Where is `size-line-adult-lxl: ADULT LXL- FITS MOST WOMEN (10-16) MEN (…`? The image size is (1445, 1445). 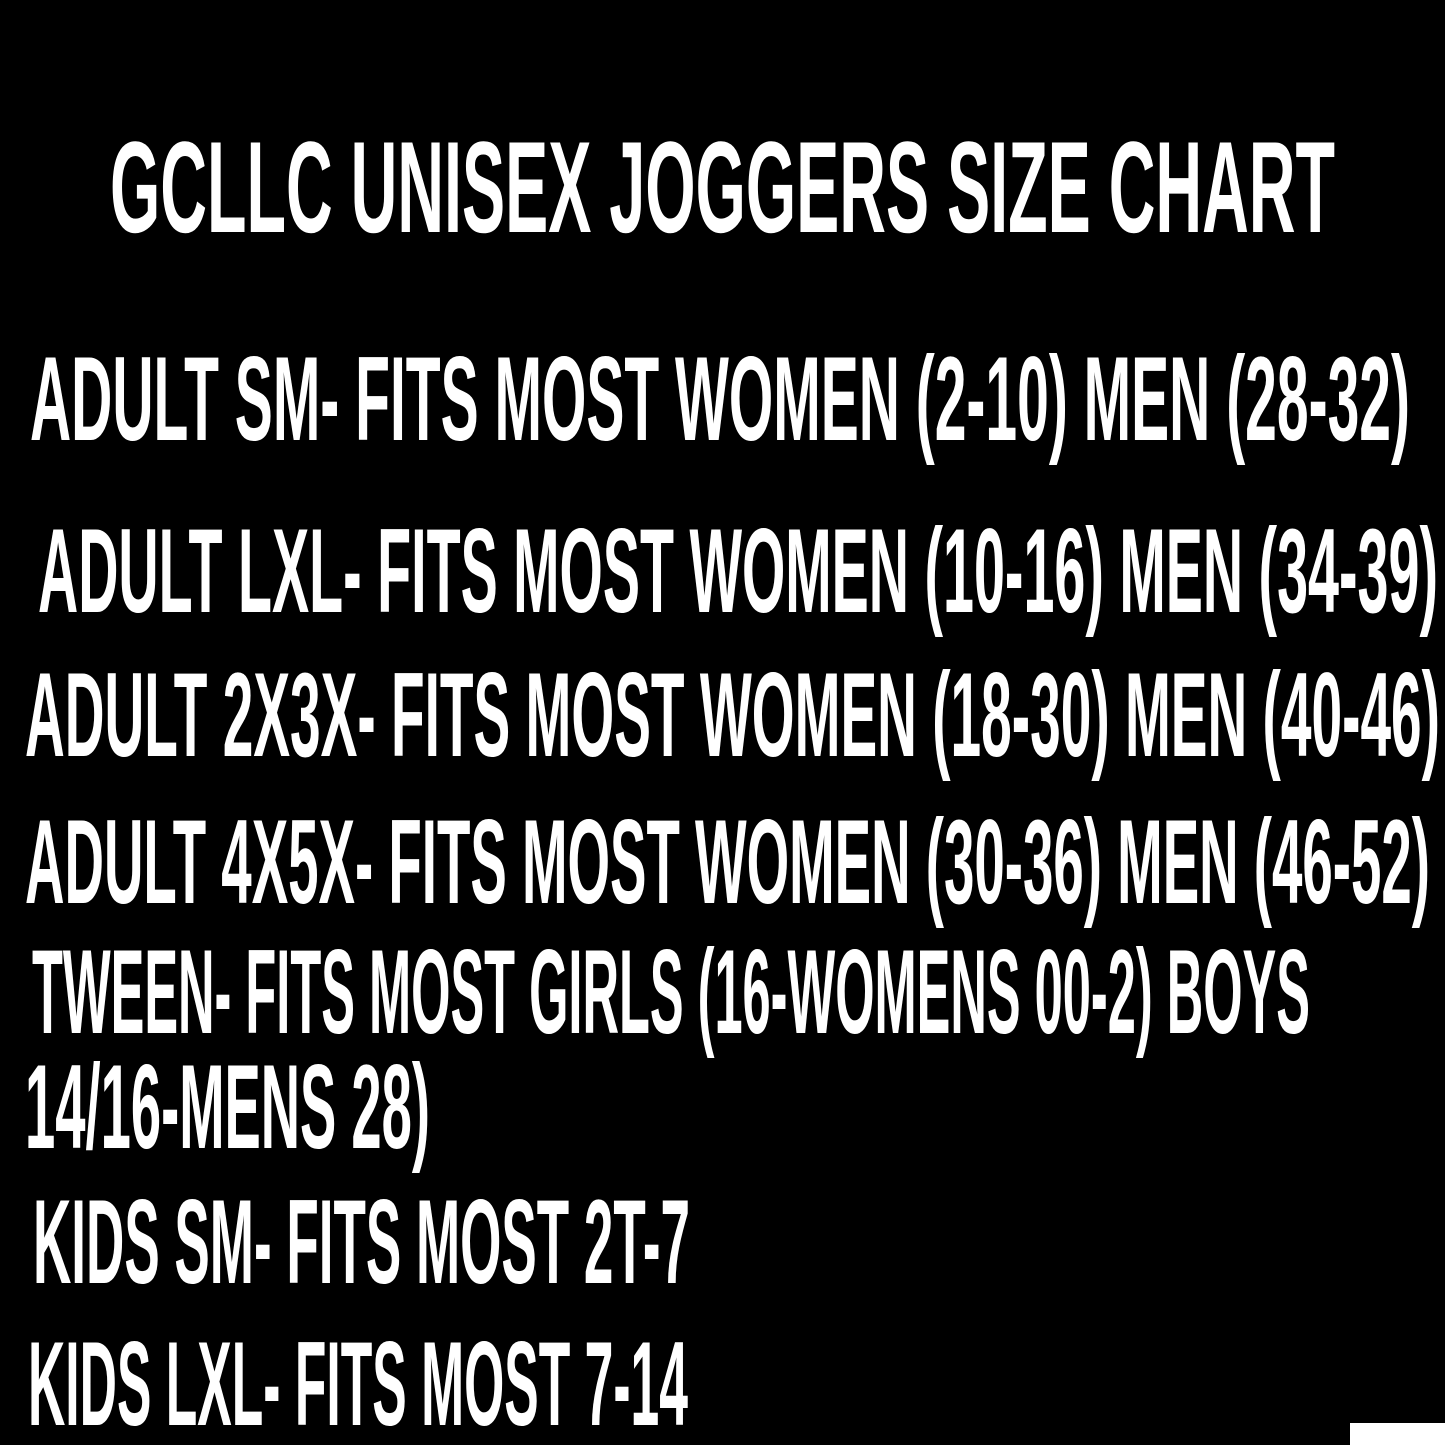
size-line-adult-lxl: ADULT LXL- FITS MOST WOMEN (10-16) MEN (… is located at coordinates (738, 571).